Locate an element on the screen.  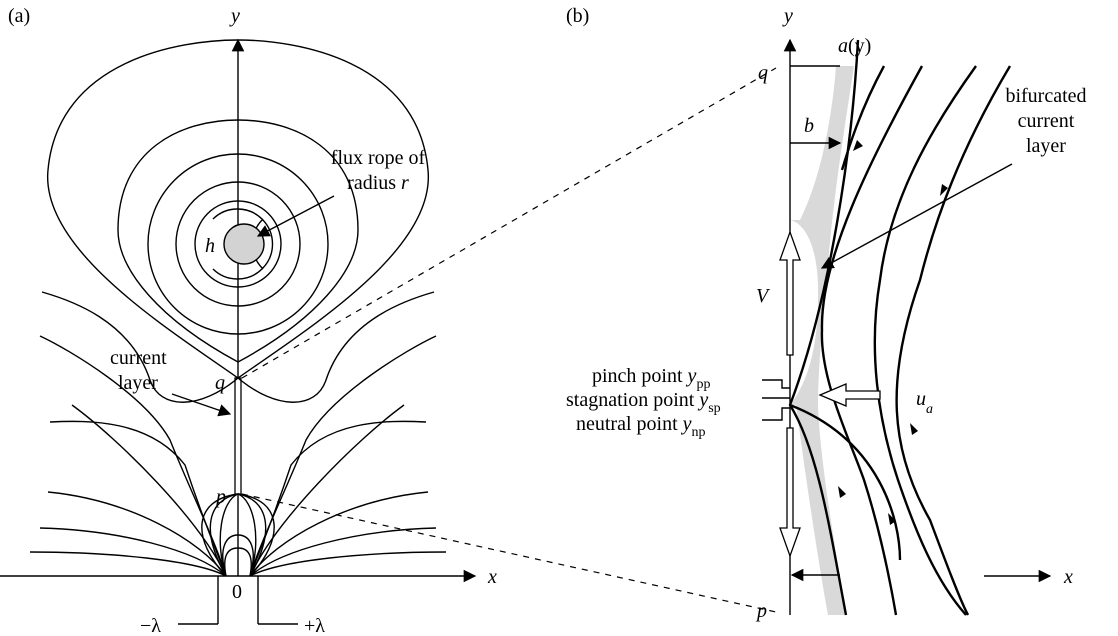
open-field-lines-right is located at coordinates (342, 434).